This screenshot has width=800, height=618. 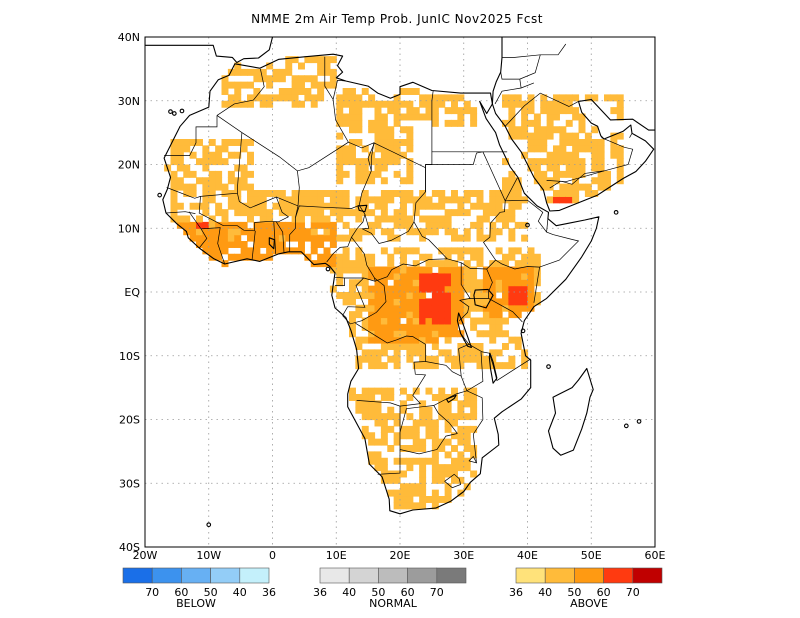 I want to click on canary-island, so click(x=170, y=111).